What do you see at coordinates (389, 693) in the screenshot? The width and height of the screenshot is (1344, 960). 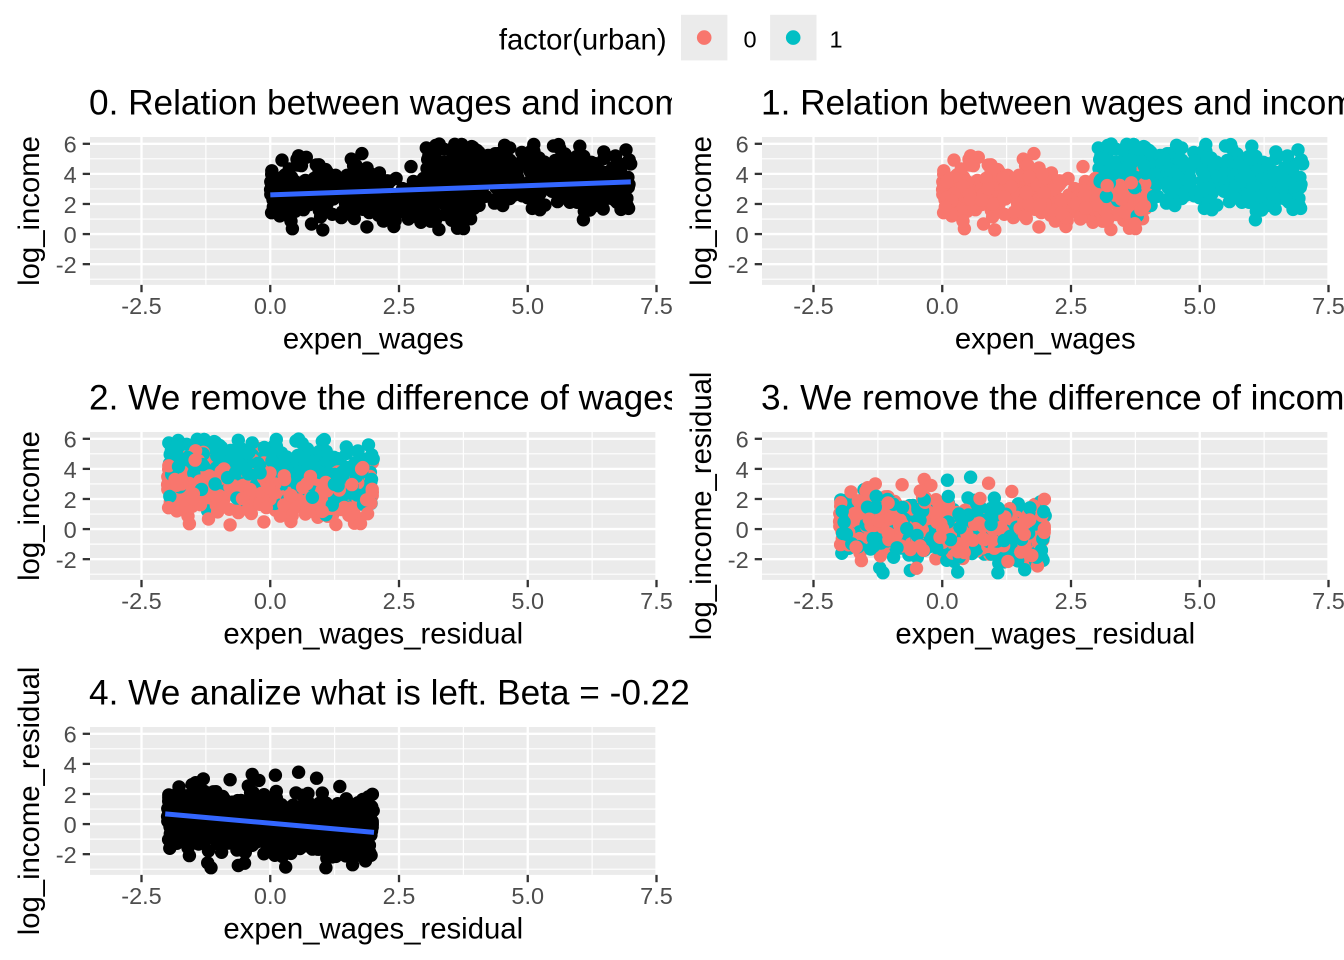 I see `svg-text:4. We analize what is left. Be: 4. We analize what is left. Beta = -0.22` at bounding box center [389, 693].